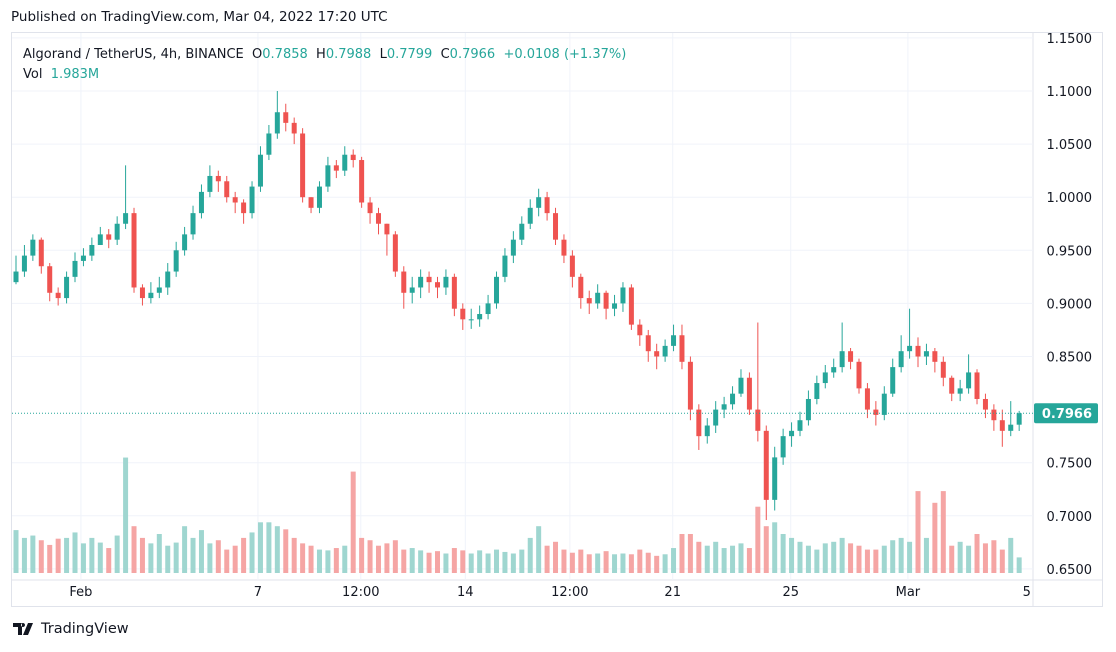 Image resolution: width=1116 pixels, height=652 pixels. What do you see at coordinates (1070, 517) in the screenshot?
I see `y-tick-label: 0.7000` at bounding box center [1070, 517].